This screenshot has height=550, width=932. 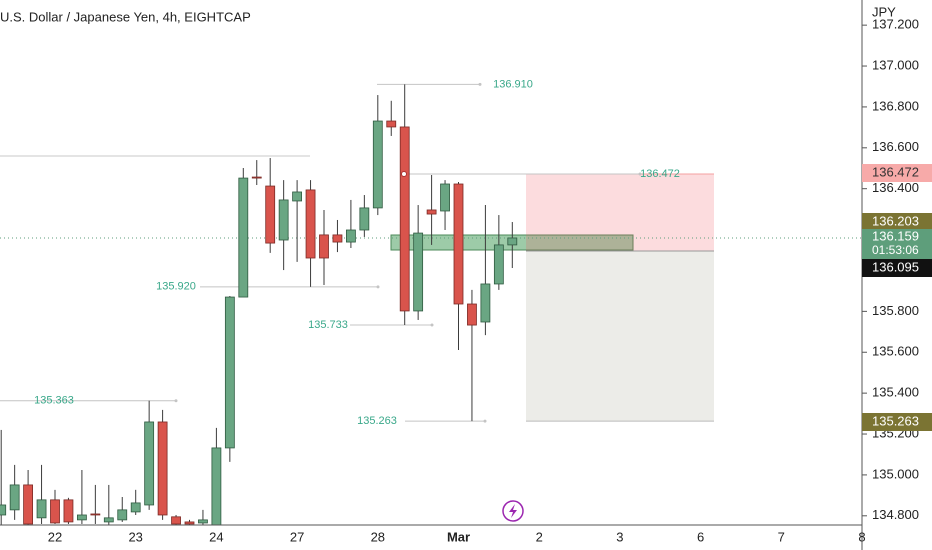 I want to click on y-tick-label: 135.000, so click(x=895, y=473).